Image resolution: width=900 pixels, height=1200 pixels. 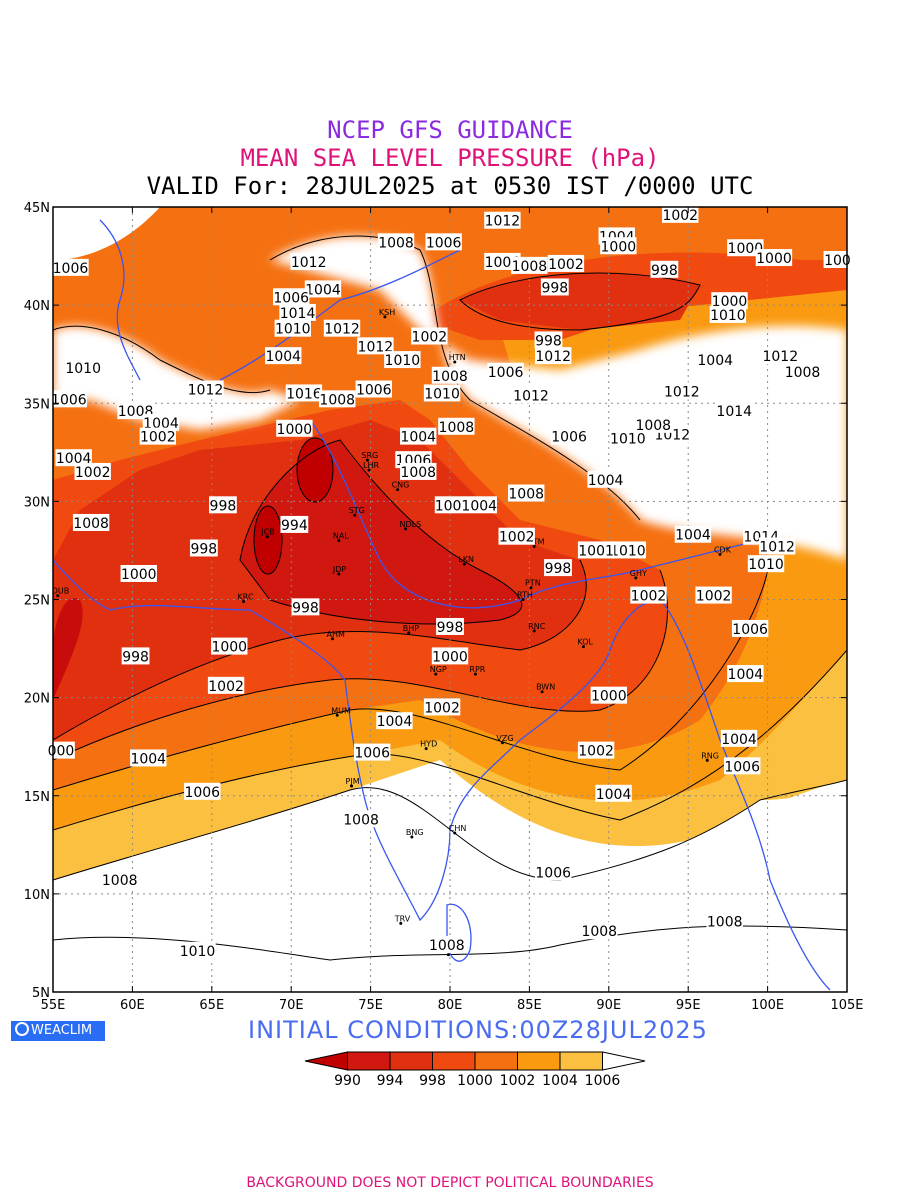 What do you see at coordinates (291, 1005) in the screenshot?
I see `lon-tick-label: 70E` at bounding box center [291, 1005].